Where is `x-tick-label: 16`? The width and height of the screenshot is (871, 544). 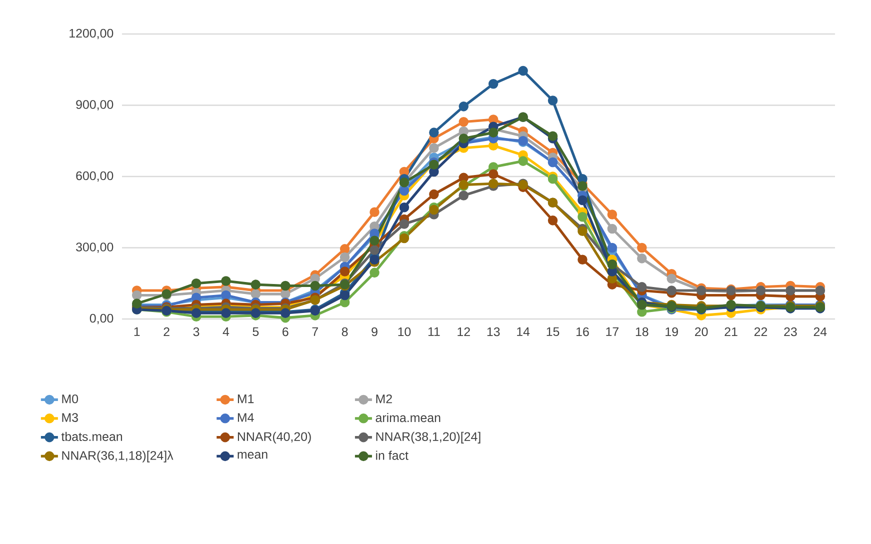 x-tick-label: 16 is located at coordinates (582, 331).